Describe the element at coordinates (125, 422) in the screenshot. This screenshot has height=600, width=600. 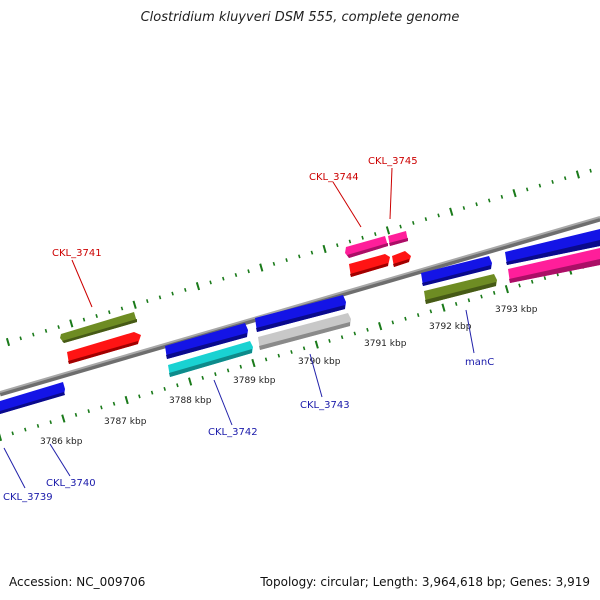
I see `kbp-label: 3787 kbp` at that location.